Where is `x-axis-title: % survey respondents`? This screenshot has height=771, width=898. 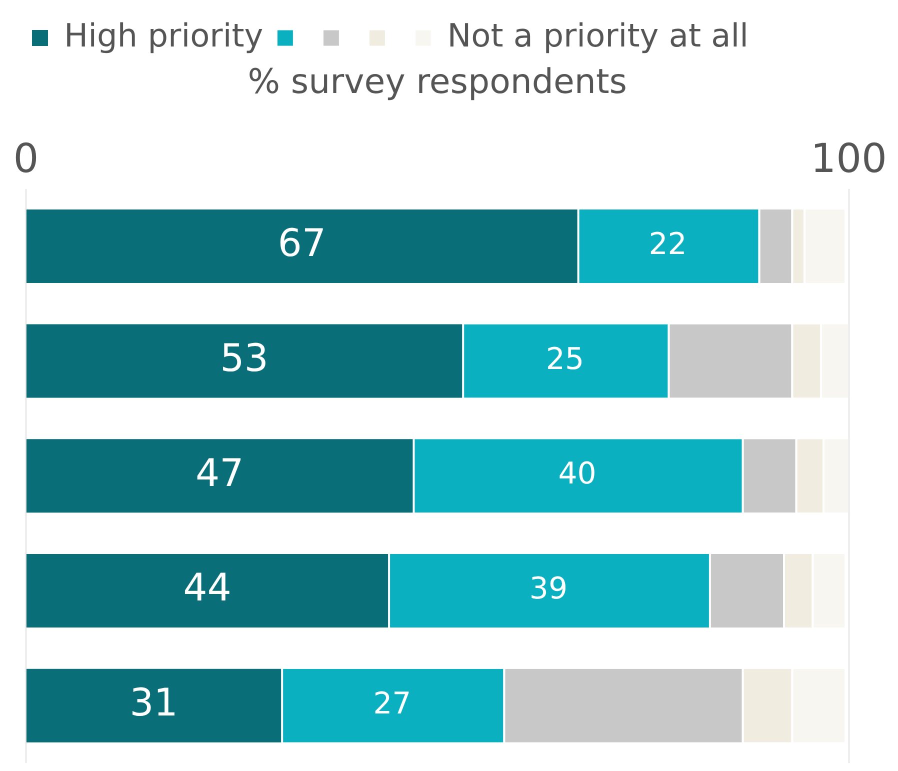 x-axis-title: % survey respondents is located at coordinates (438, 82).